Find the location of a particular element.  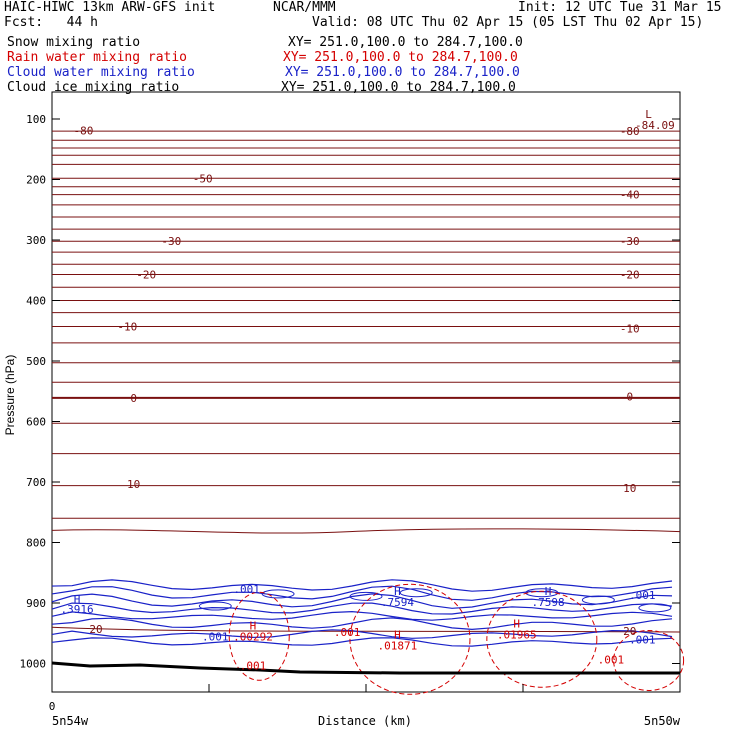

terrain-line is located at coordinates (365, 668).